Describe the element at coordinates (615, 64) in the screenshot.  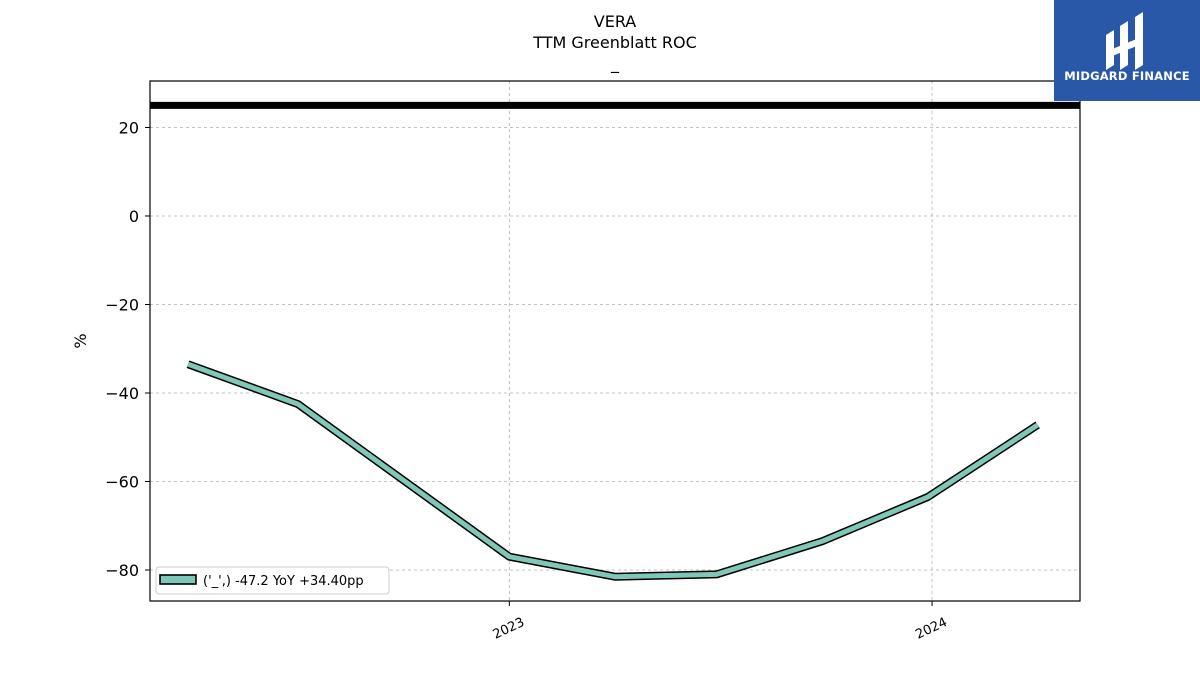
I see `chart-title-line-3: _` at that location.